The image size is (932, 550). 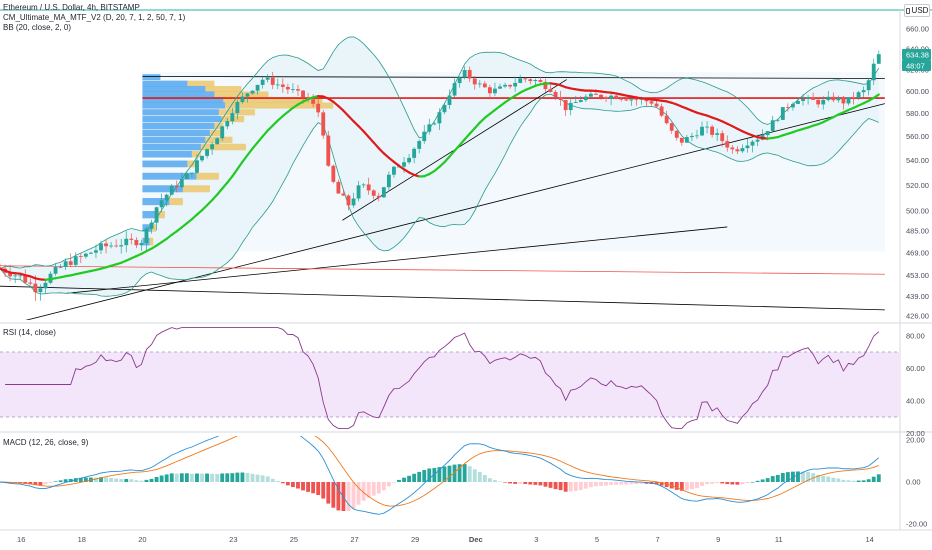 I want to click on price-tick: 540.00, so click(x=917, y=160).